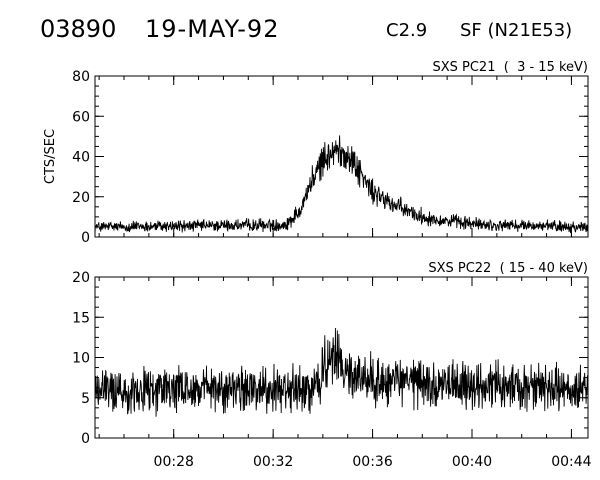 The image size is (600, 480). Describe the element at coordinates (212, 29) in the screenshot. I see `event-date: 19-MAY-92` at that location.